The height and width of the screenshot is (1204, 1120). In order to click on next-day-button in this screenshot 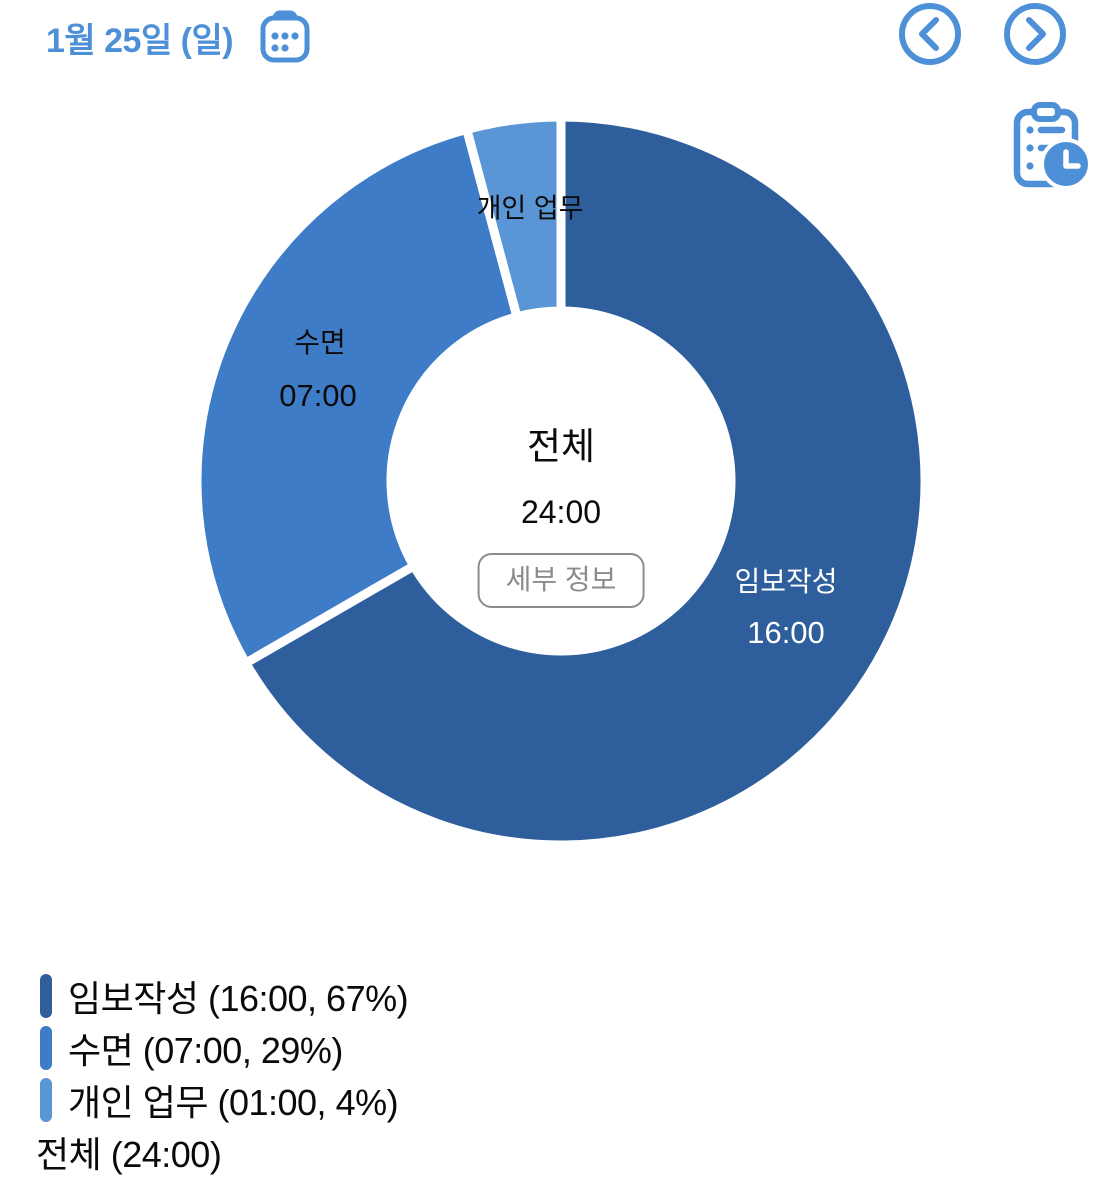, I will do `click(1035, 34)`.